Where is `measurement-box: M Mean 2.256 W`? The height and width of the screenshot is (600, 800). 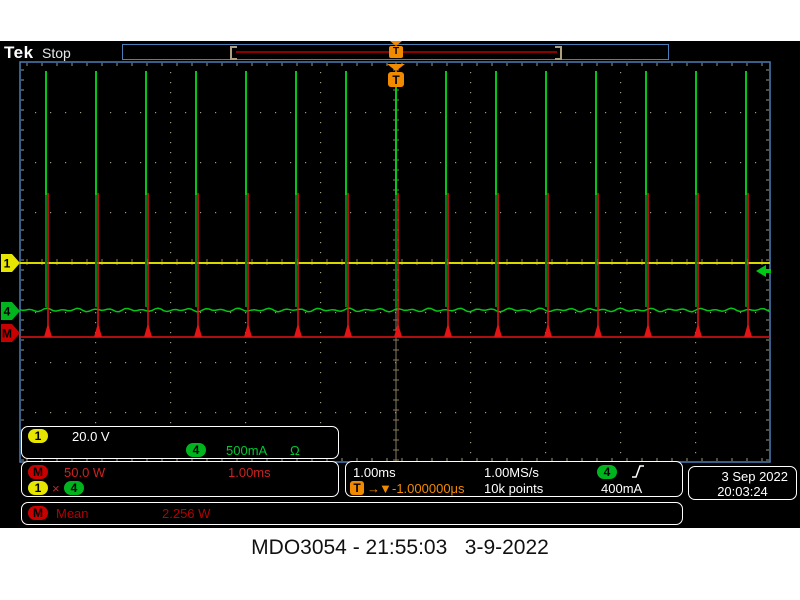
measurement-box: M Mean 2.256 W is located at coordinates (352, 513).